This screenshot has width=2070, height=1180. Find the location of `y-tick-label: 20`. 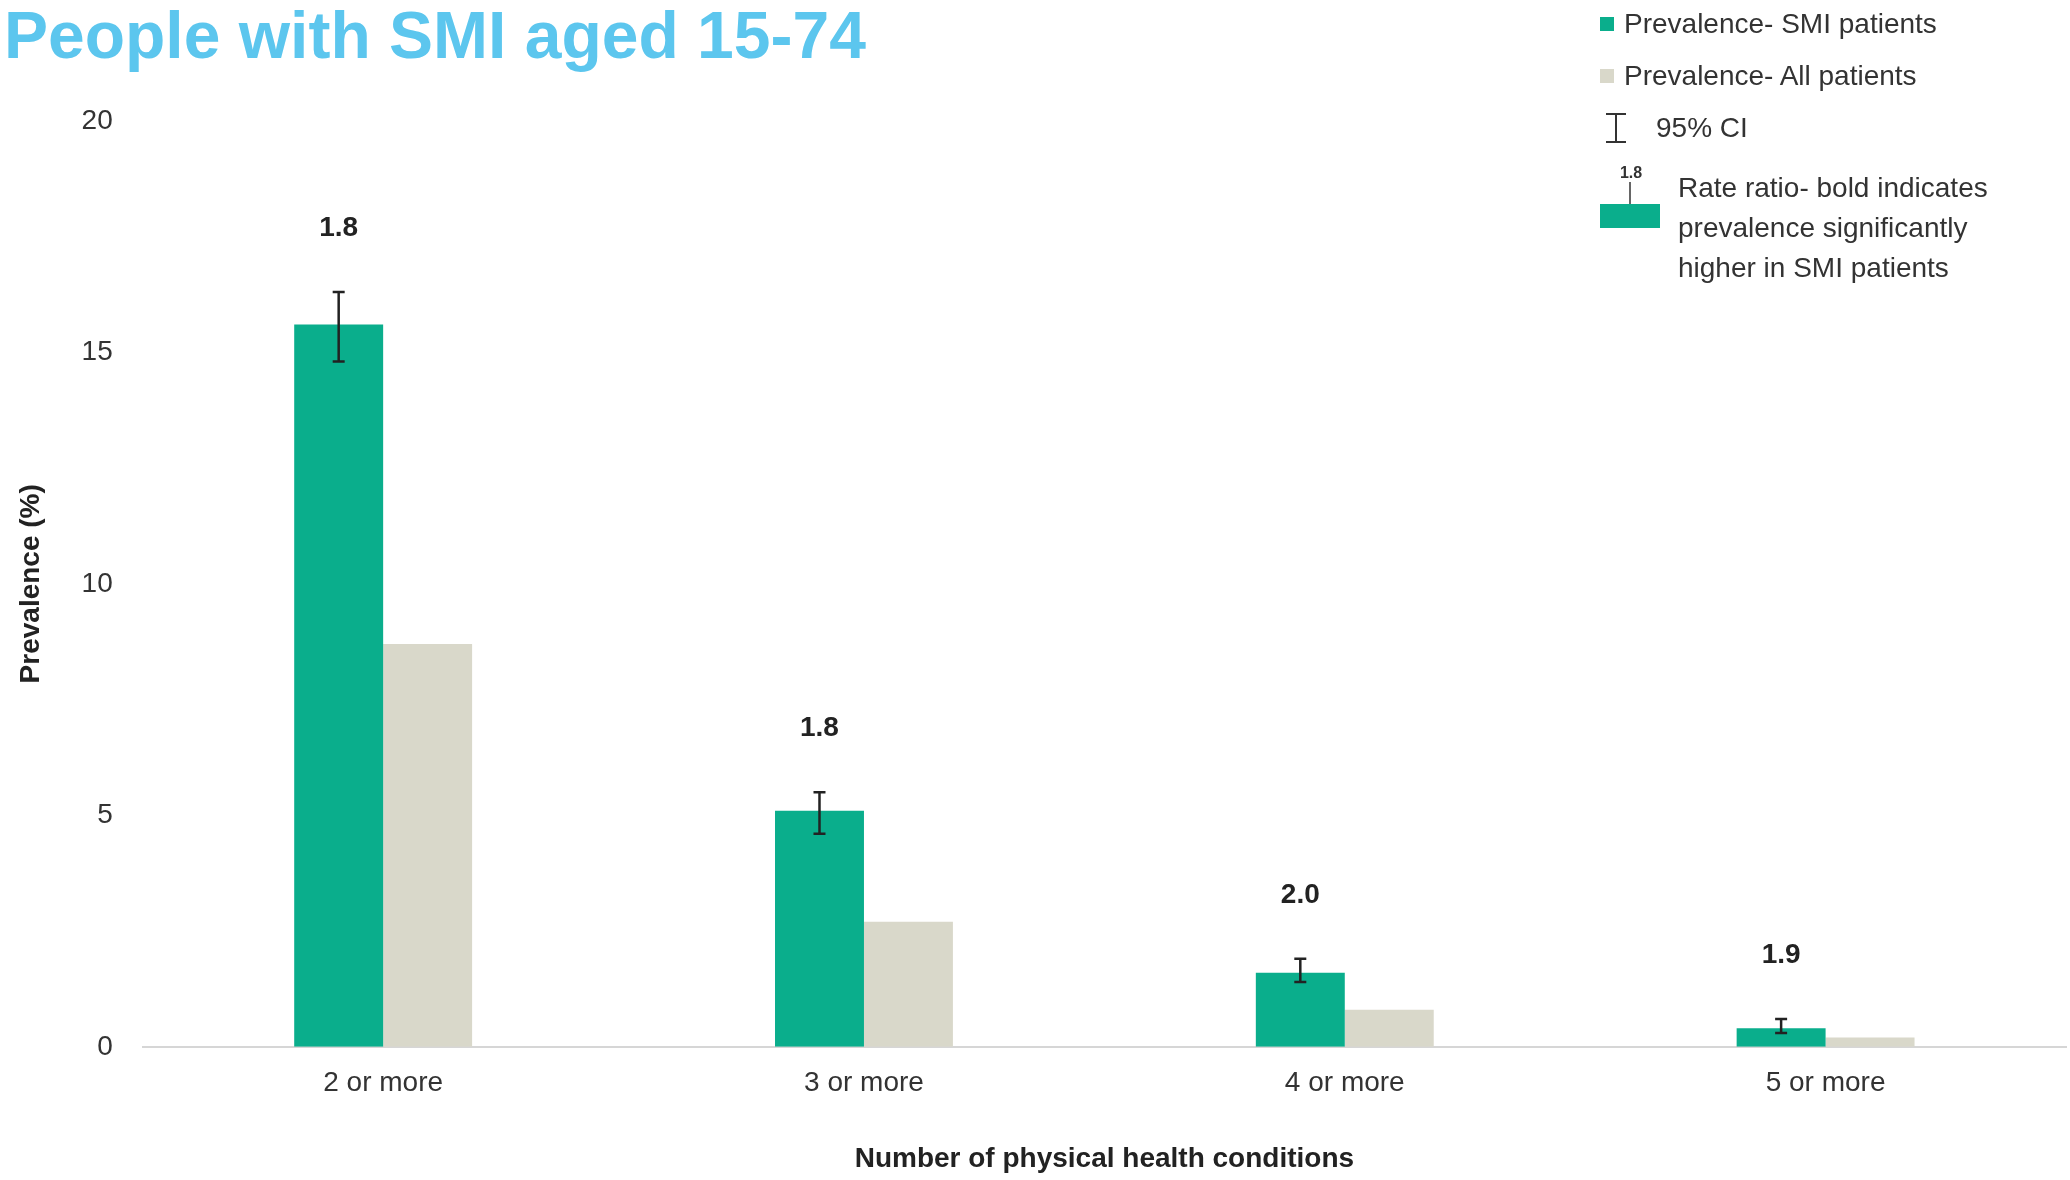

y-tick-label: 20 is located at coordinates (97, 119).